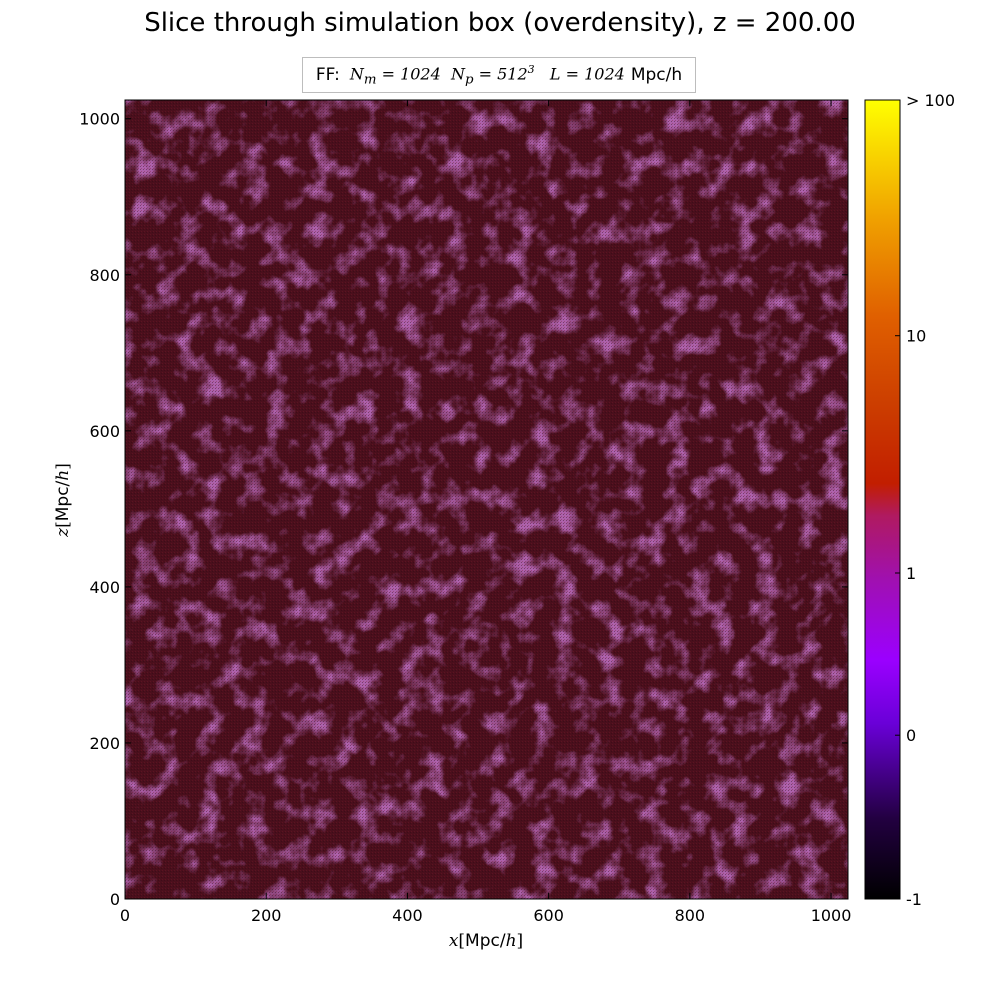  What do you see at coordinates (104, 587) in the screenshot?
I see `y-tick-label: 400` at bounding box center [104, 587].